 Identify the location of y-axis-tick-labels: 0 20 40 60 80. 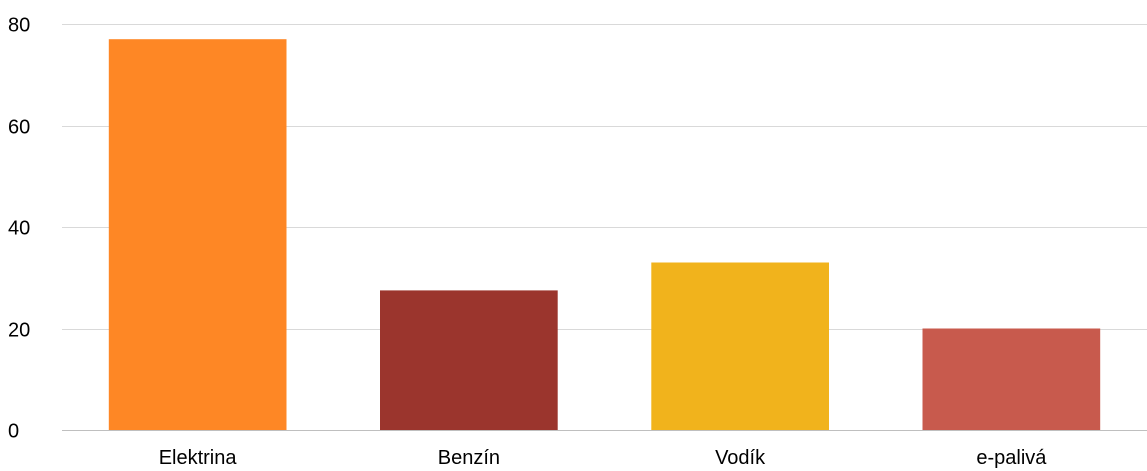
(19, 229).